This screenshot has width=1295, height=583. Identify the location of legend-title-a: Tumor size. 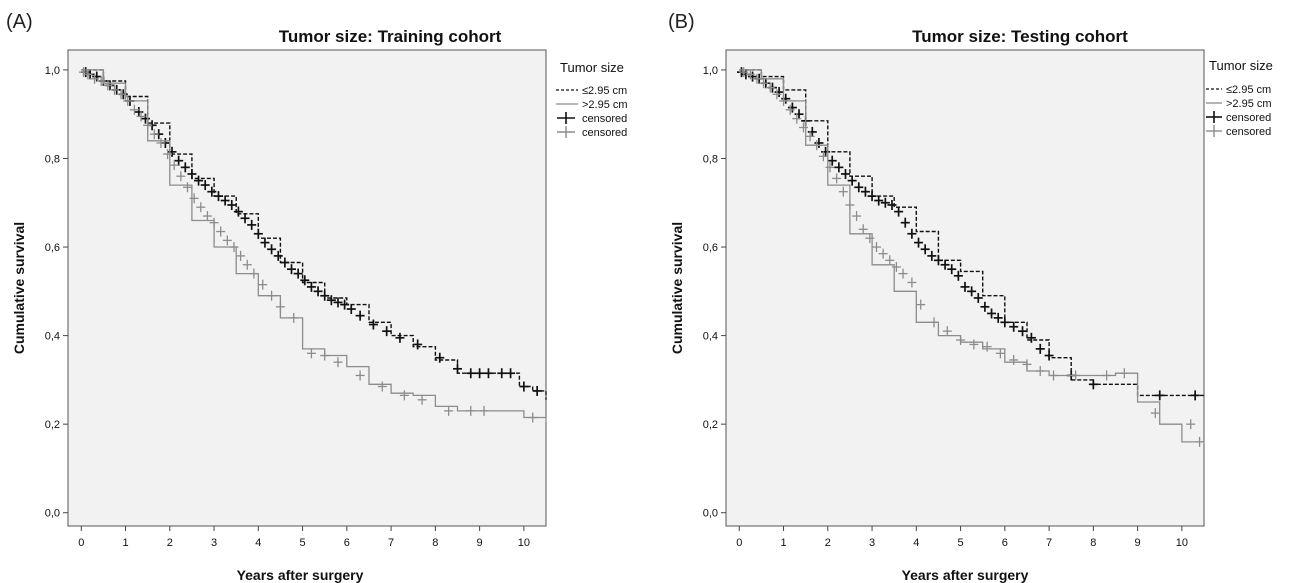
(592, 67).